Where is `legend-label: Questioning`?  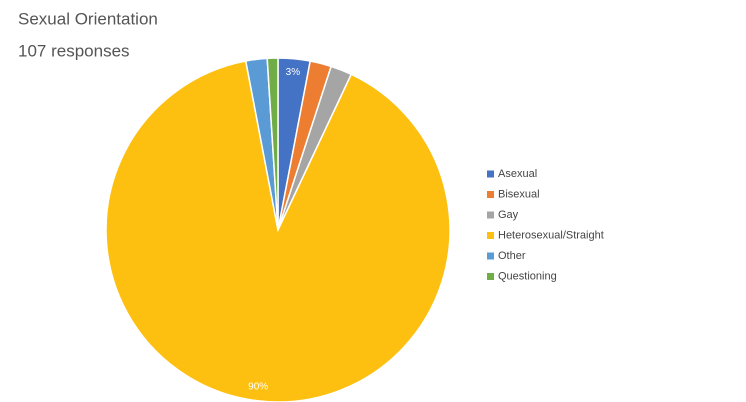 legend-label: Questioning is located at coordinates (527, 276).